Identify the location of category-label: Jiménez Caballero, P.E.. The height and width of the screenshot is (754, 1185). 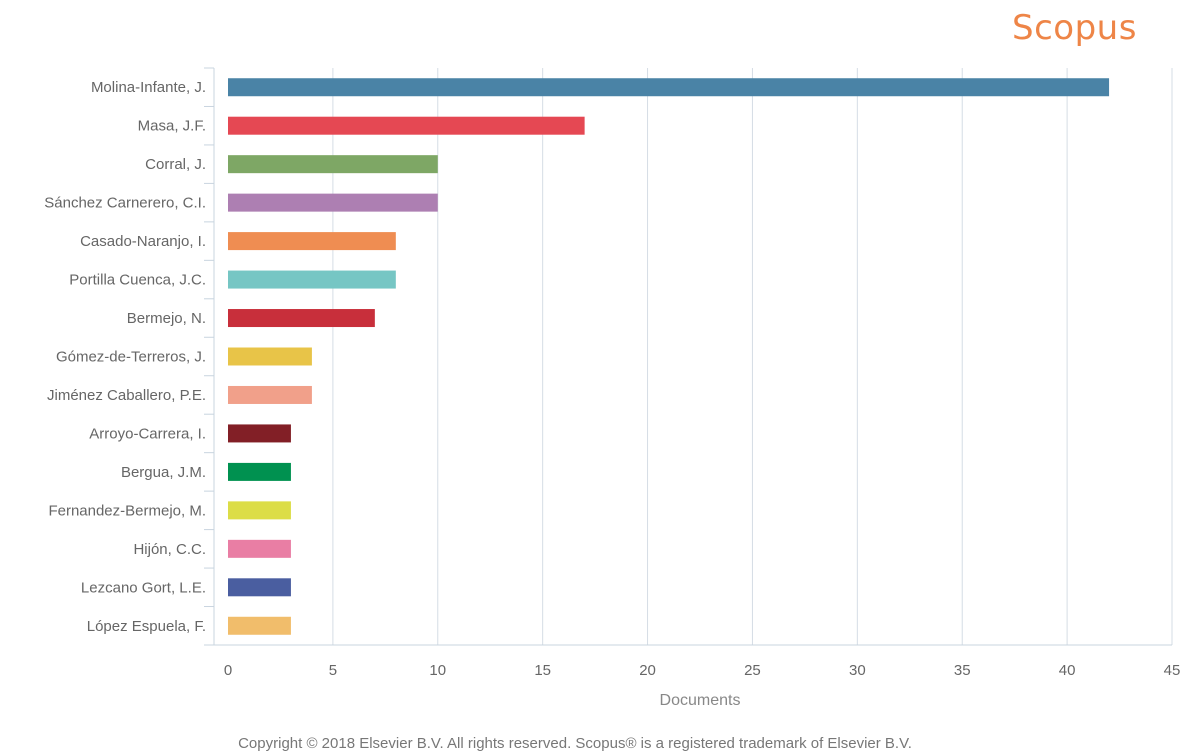
(126, 395).